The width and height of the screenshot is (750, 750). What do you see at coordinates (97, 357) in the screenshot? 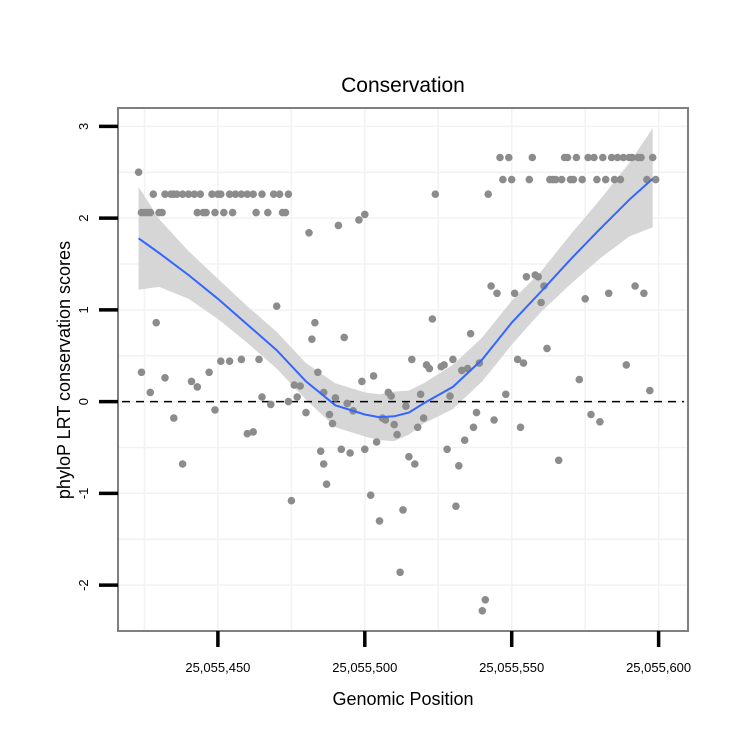
I see `y-axis-ticks: -2 -1 0 1 2 3` at bounding box center [97, 357].